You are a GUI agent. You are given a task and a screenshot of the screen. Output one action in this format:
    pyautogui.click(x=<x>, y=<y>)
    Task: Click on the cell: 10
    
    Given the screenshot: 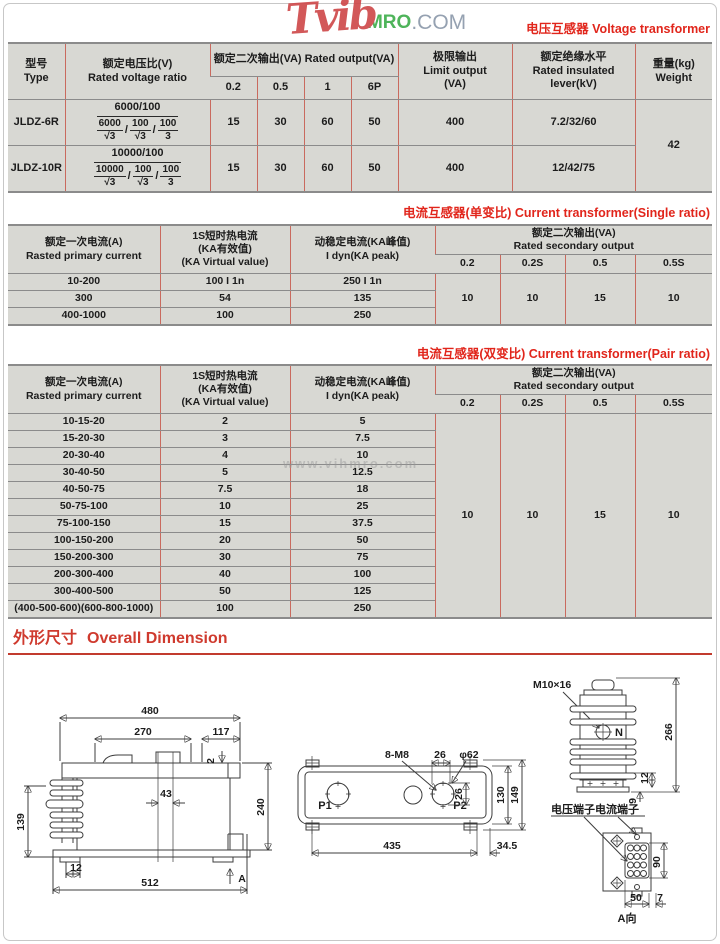 What is the action you would take?
    pyautogui.click(x=224, y=507)
    